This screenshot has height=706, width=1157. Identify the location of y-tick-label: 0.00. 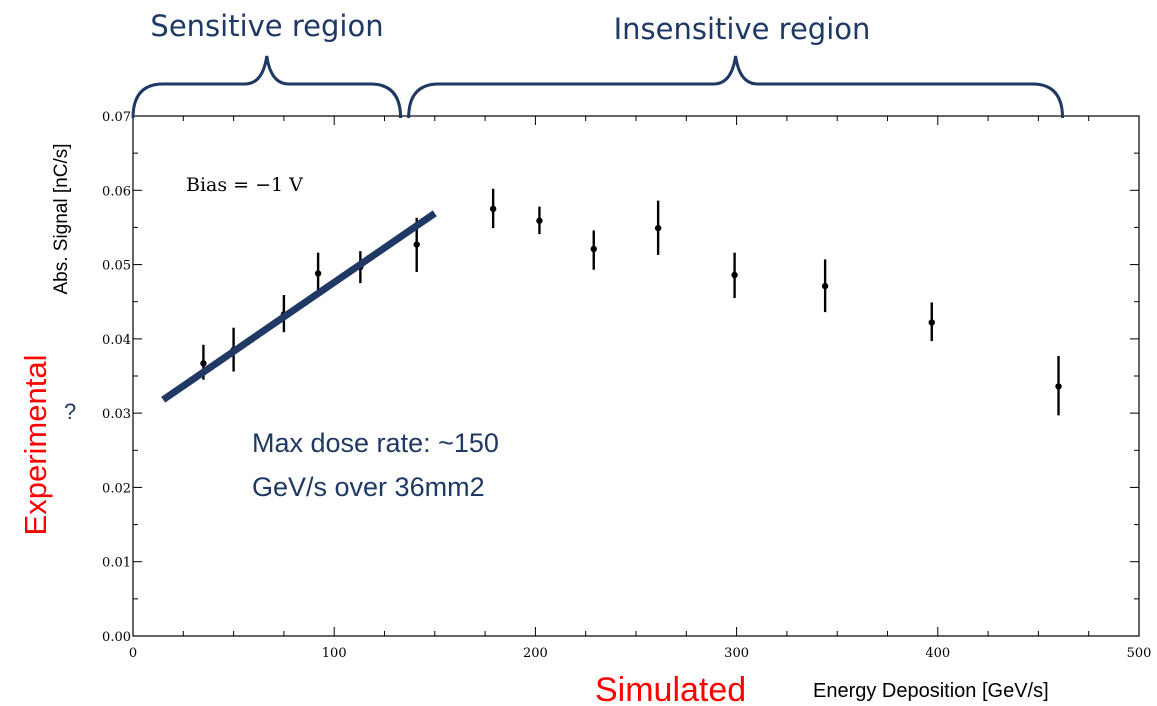
(116, 637).